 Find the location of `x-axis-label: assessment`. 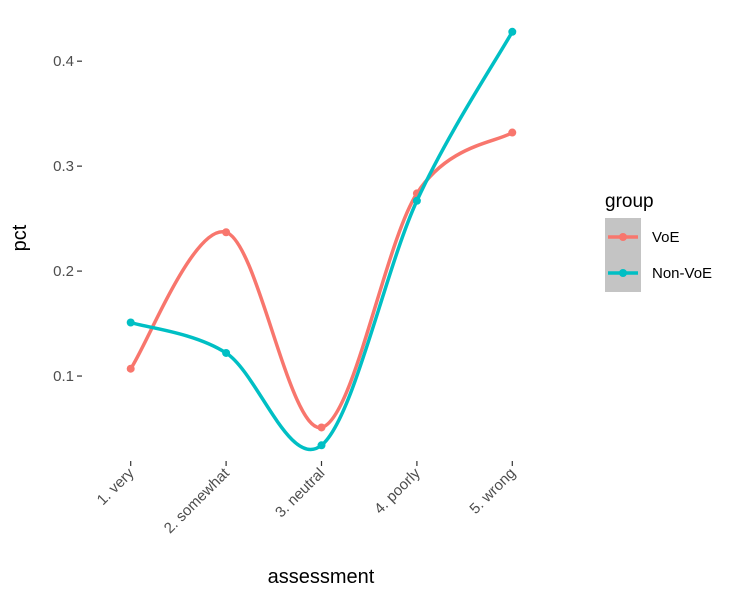

x-axis-label: assessment is located at coordinates (321, 577).